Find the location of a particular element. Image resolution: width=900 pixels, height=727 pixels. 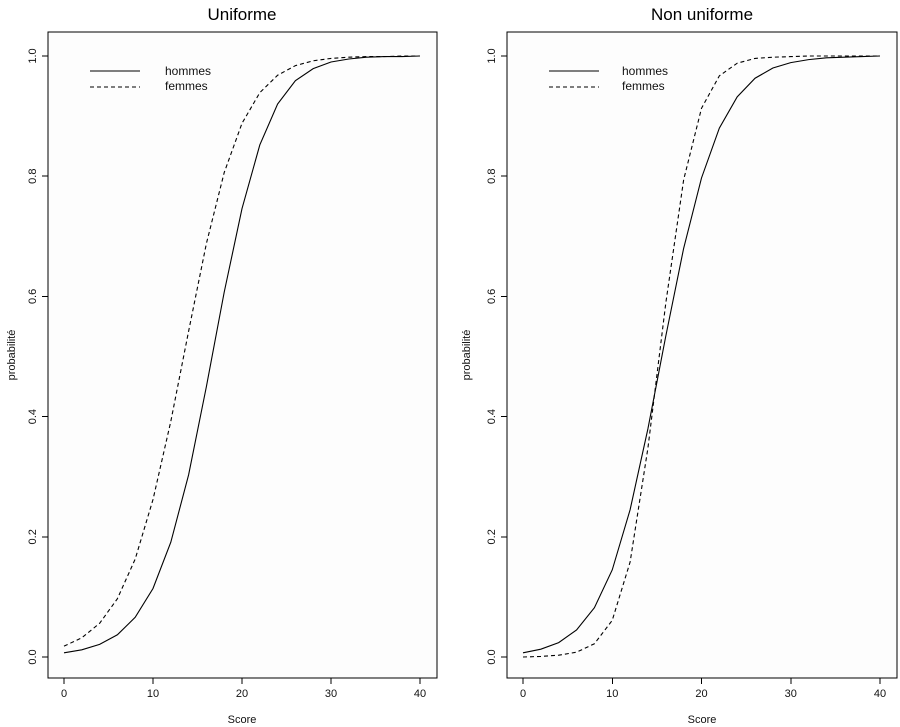

uniforme-y-tick-label: 0.6 is located at coordinates (33, 296).